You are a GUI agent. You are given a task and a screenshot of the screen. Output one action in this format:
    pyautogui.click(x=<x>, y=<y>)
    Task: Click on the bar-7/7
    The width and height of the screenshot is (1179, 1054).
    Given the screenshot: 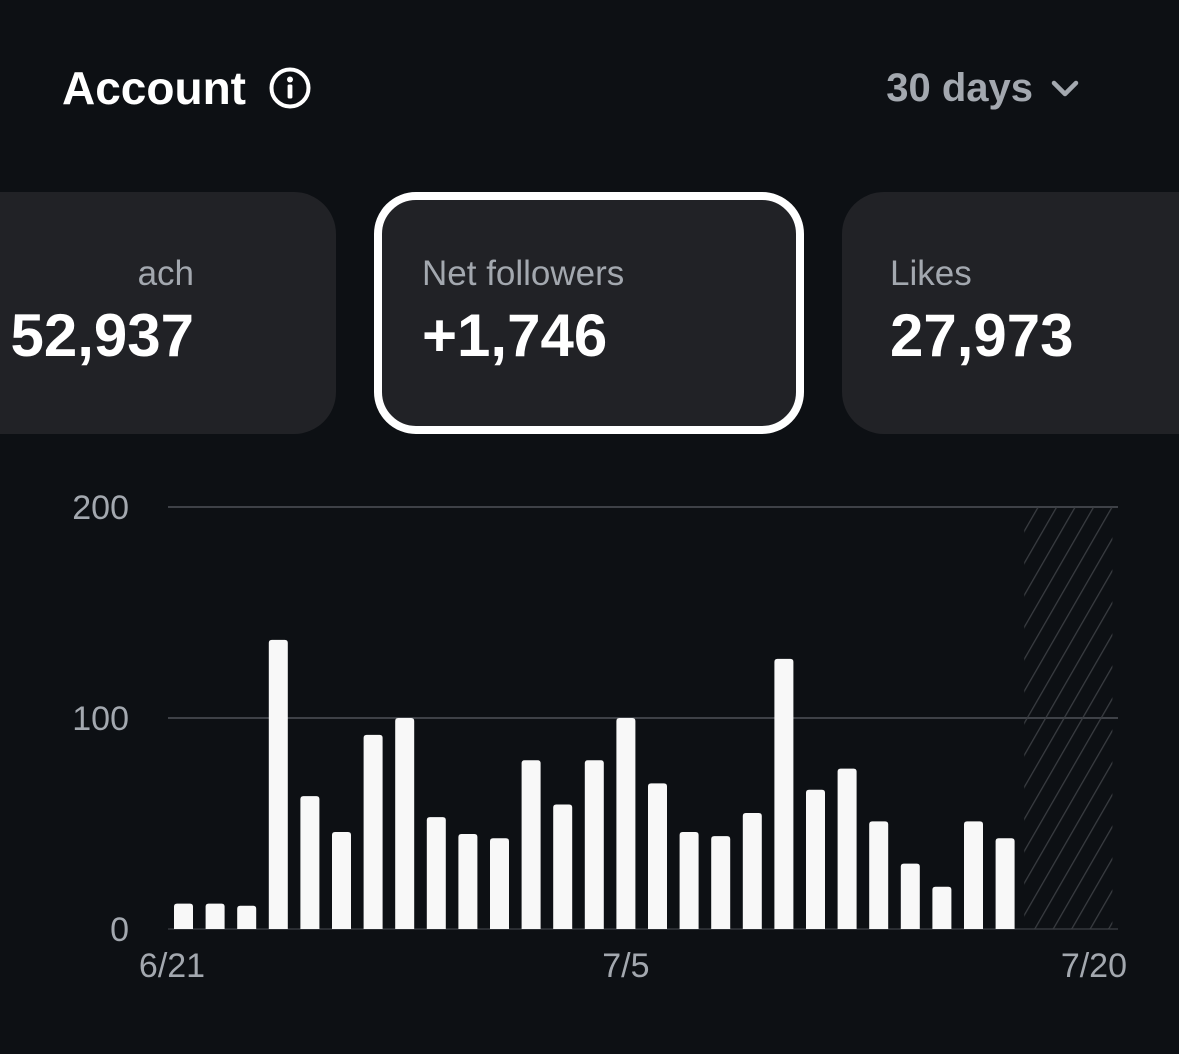 What is the action you would take?
    pyautogui.click(x=689, y=880)
    